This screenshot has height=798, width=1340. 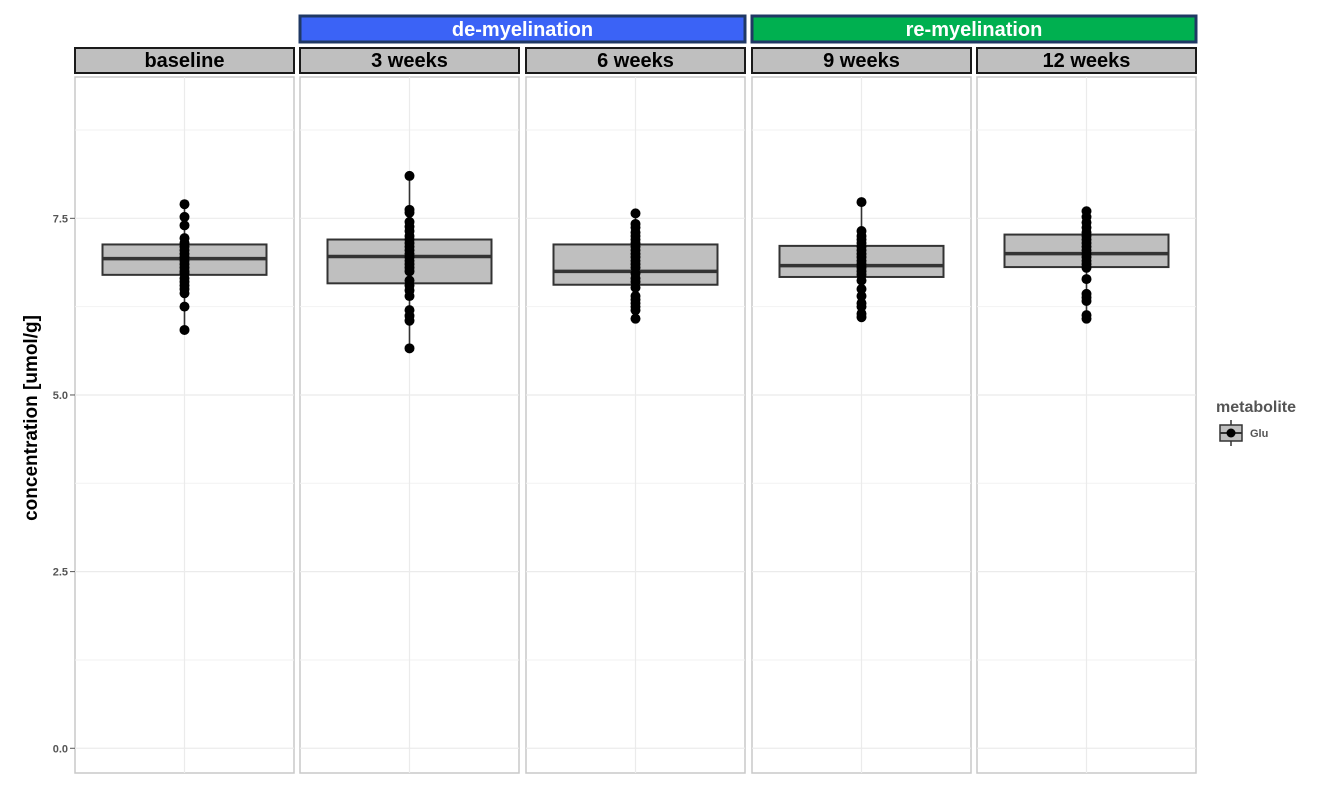 I want to click on facet-group-strips: de-myelination re-myelination, so click(x=748, y=29).